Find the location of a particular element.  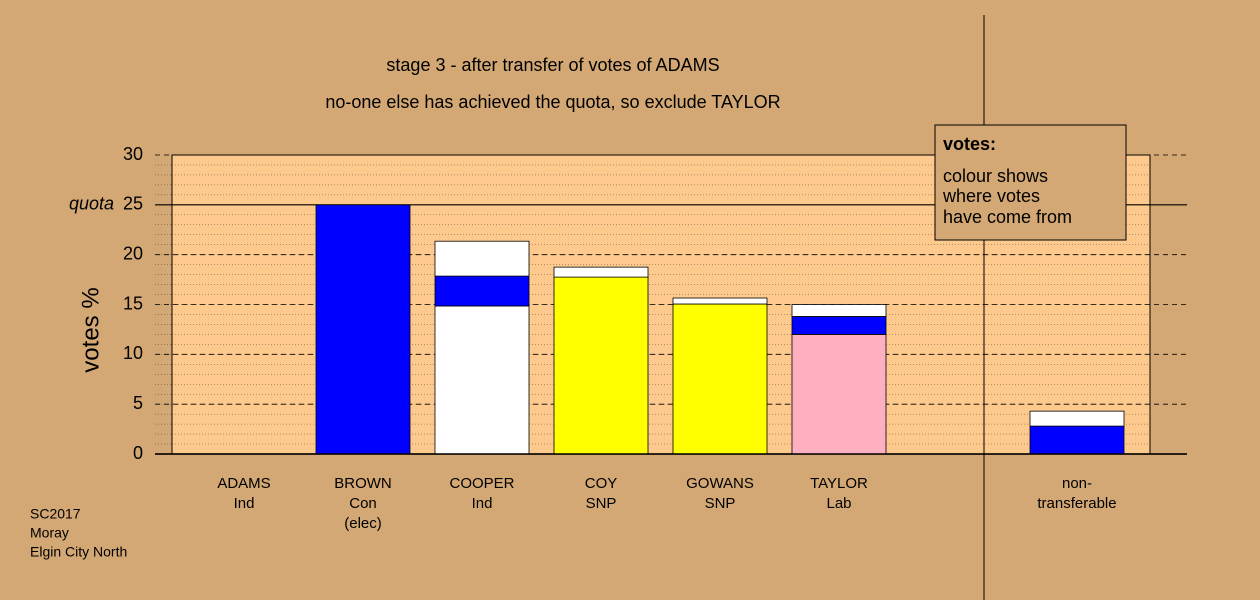

x-tick-label: GOWANS is located at coordinates (720, 483).